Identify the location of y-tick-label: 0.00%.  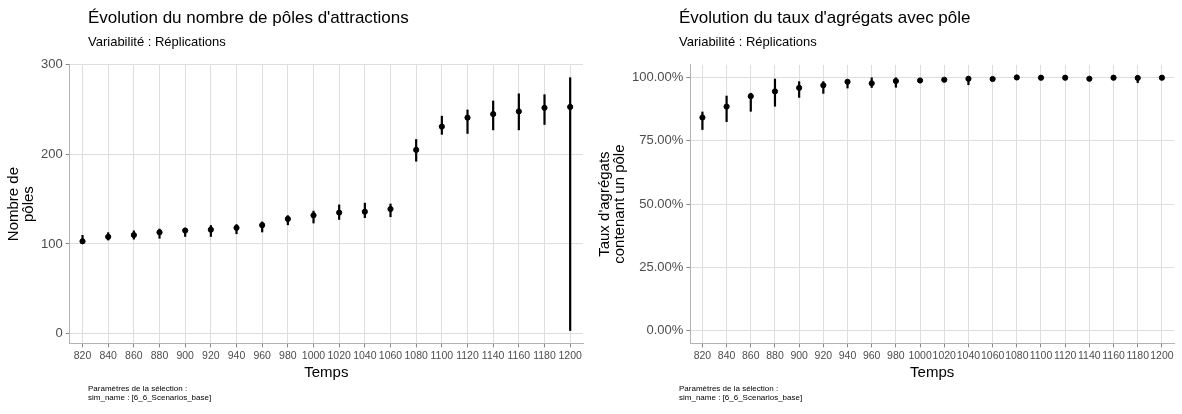
(665, 330).